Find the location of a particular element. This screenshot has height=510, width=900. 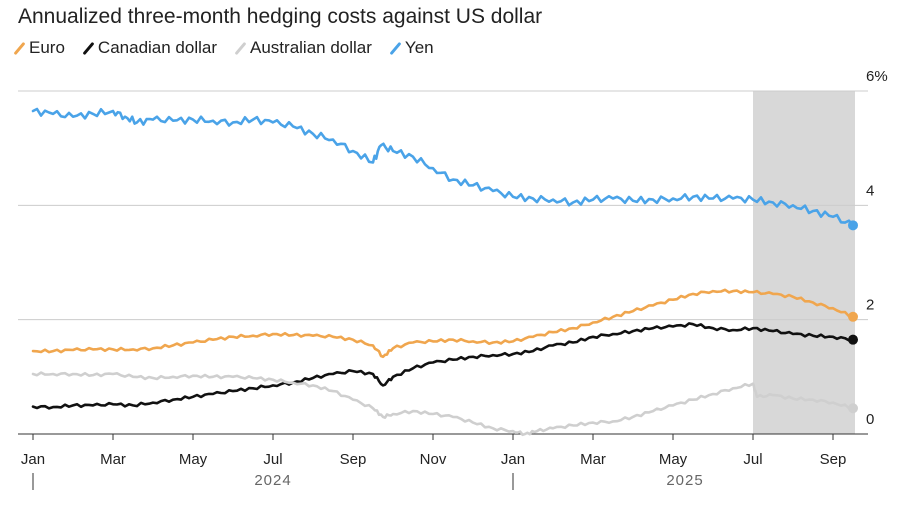

legend-item-canadian-dollar: Canadian dollar is located at coordinates (150, 48).